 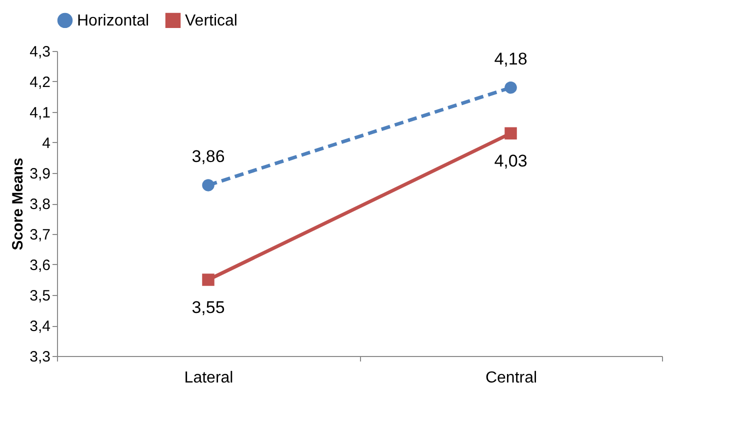 What do you see at coordinates (40, 326) in the screenshot?
I see `y-tick-label: 3,4` at bounding box center [40, 326].